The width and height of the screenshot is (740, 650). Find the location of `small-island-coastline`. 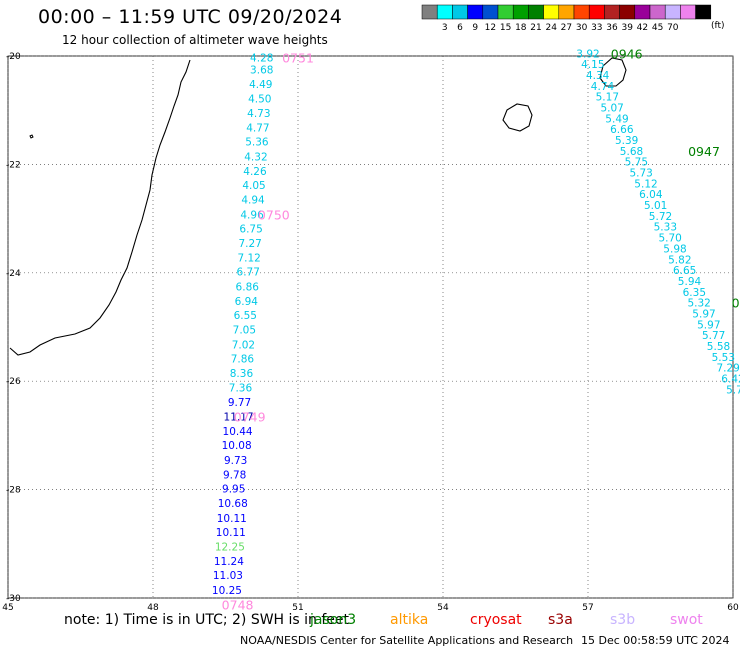

small-island-coastline is located at coordinates (31, 136).